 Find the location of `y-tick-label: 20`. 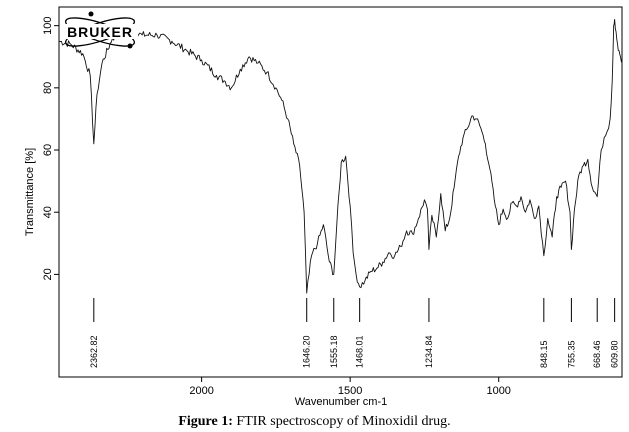

y-tick-label: 20 is located at coordinates (48, 274).